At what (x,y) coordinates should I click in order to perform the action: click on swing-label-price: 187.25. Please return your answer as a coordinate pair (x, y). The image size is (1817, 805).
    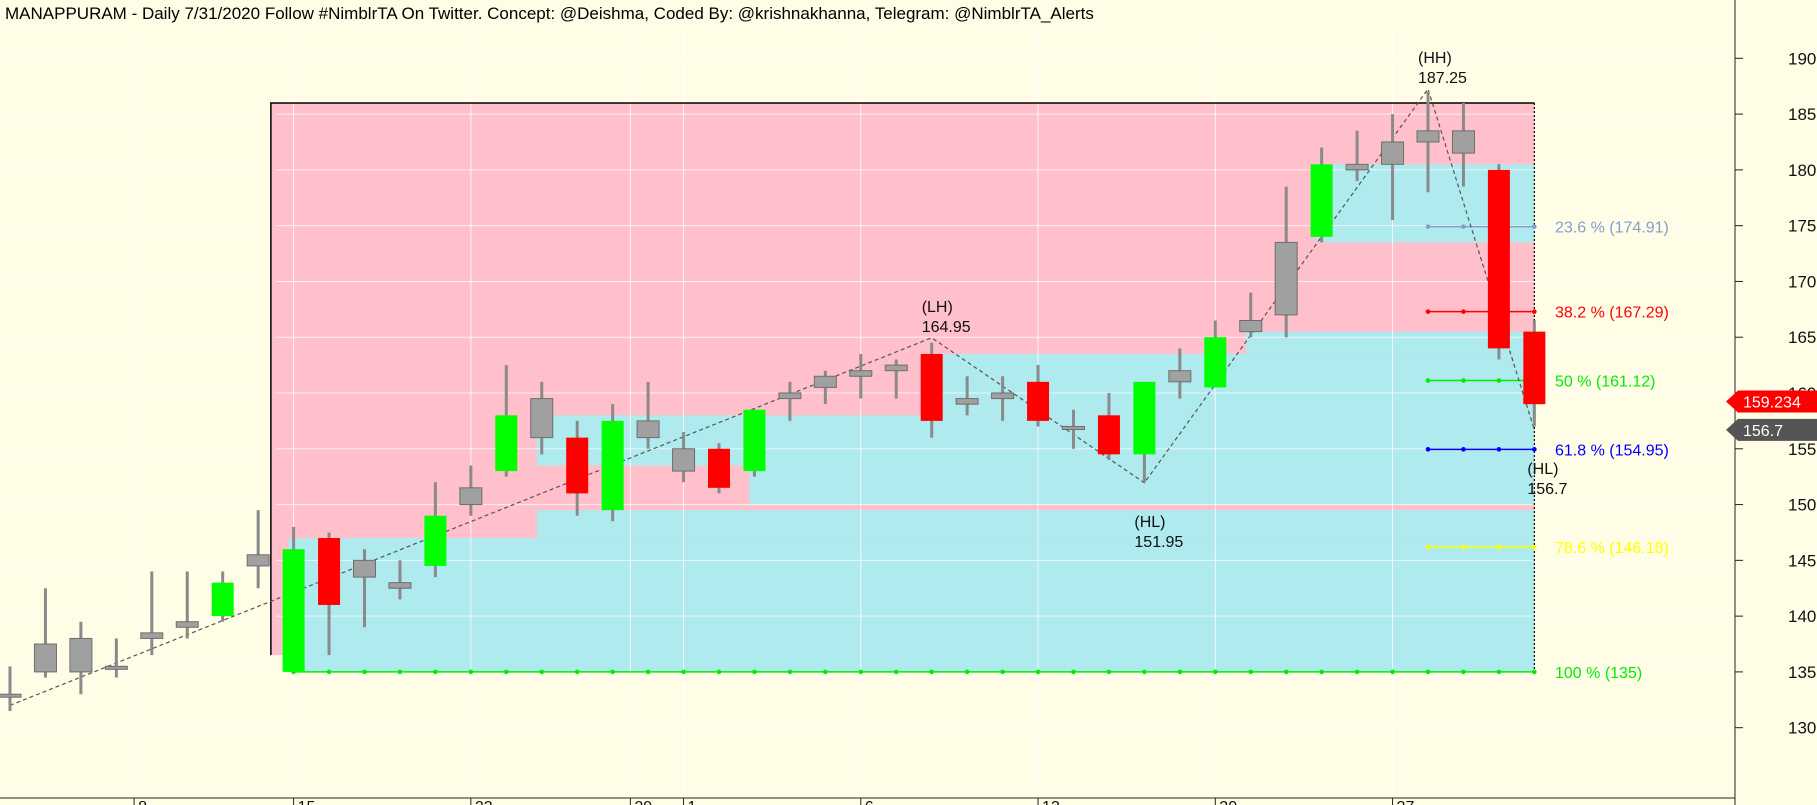
    Looking at the image, I should click on (1442, 78).